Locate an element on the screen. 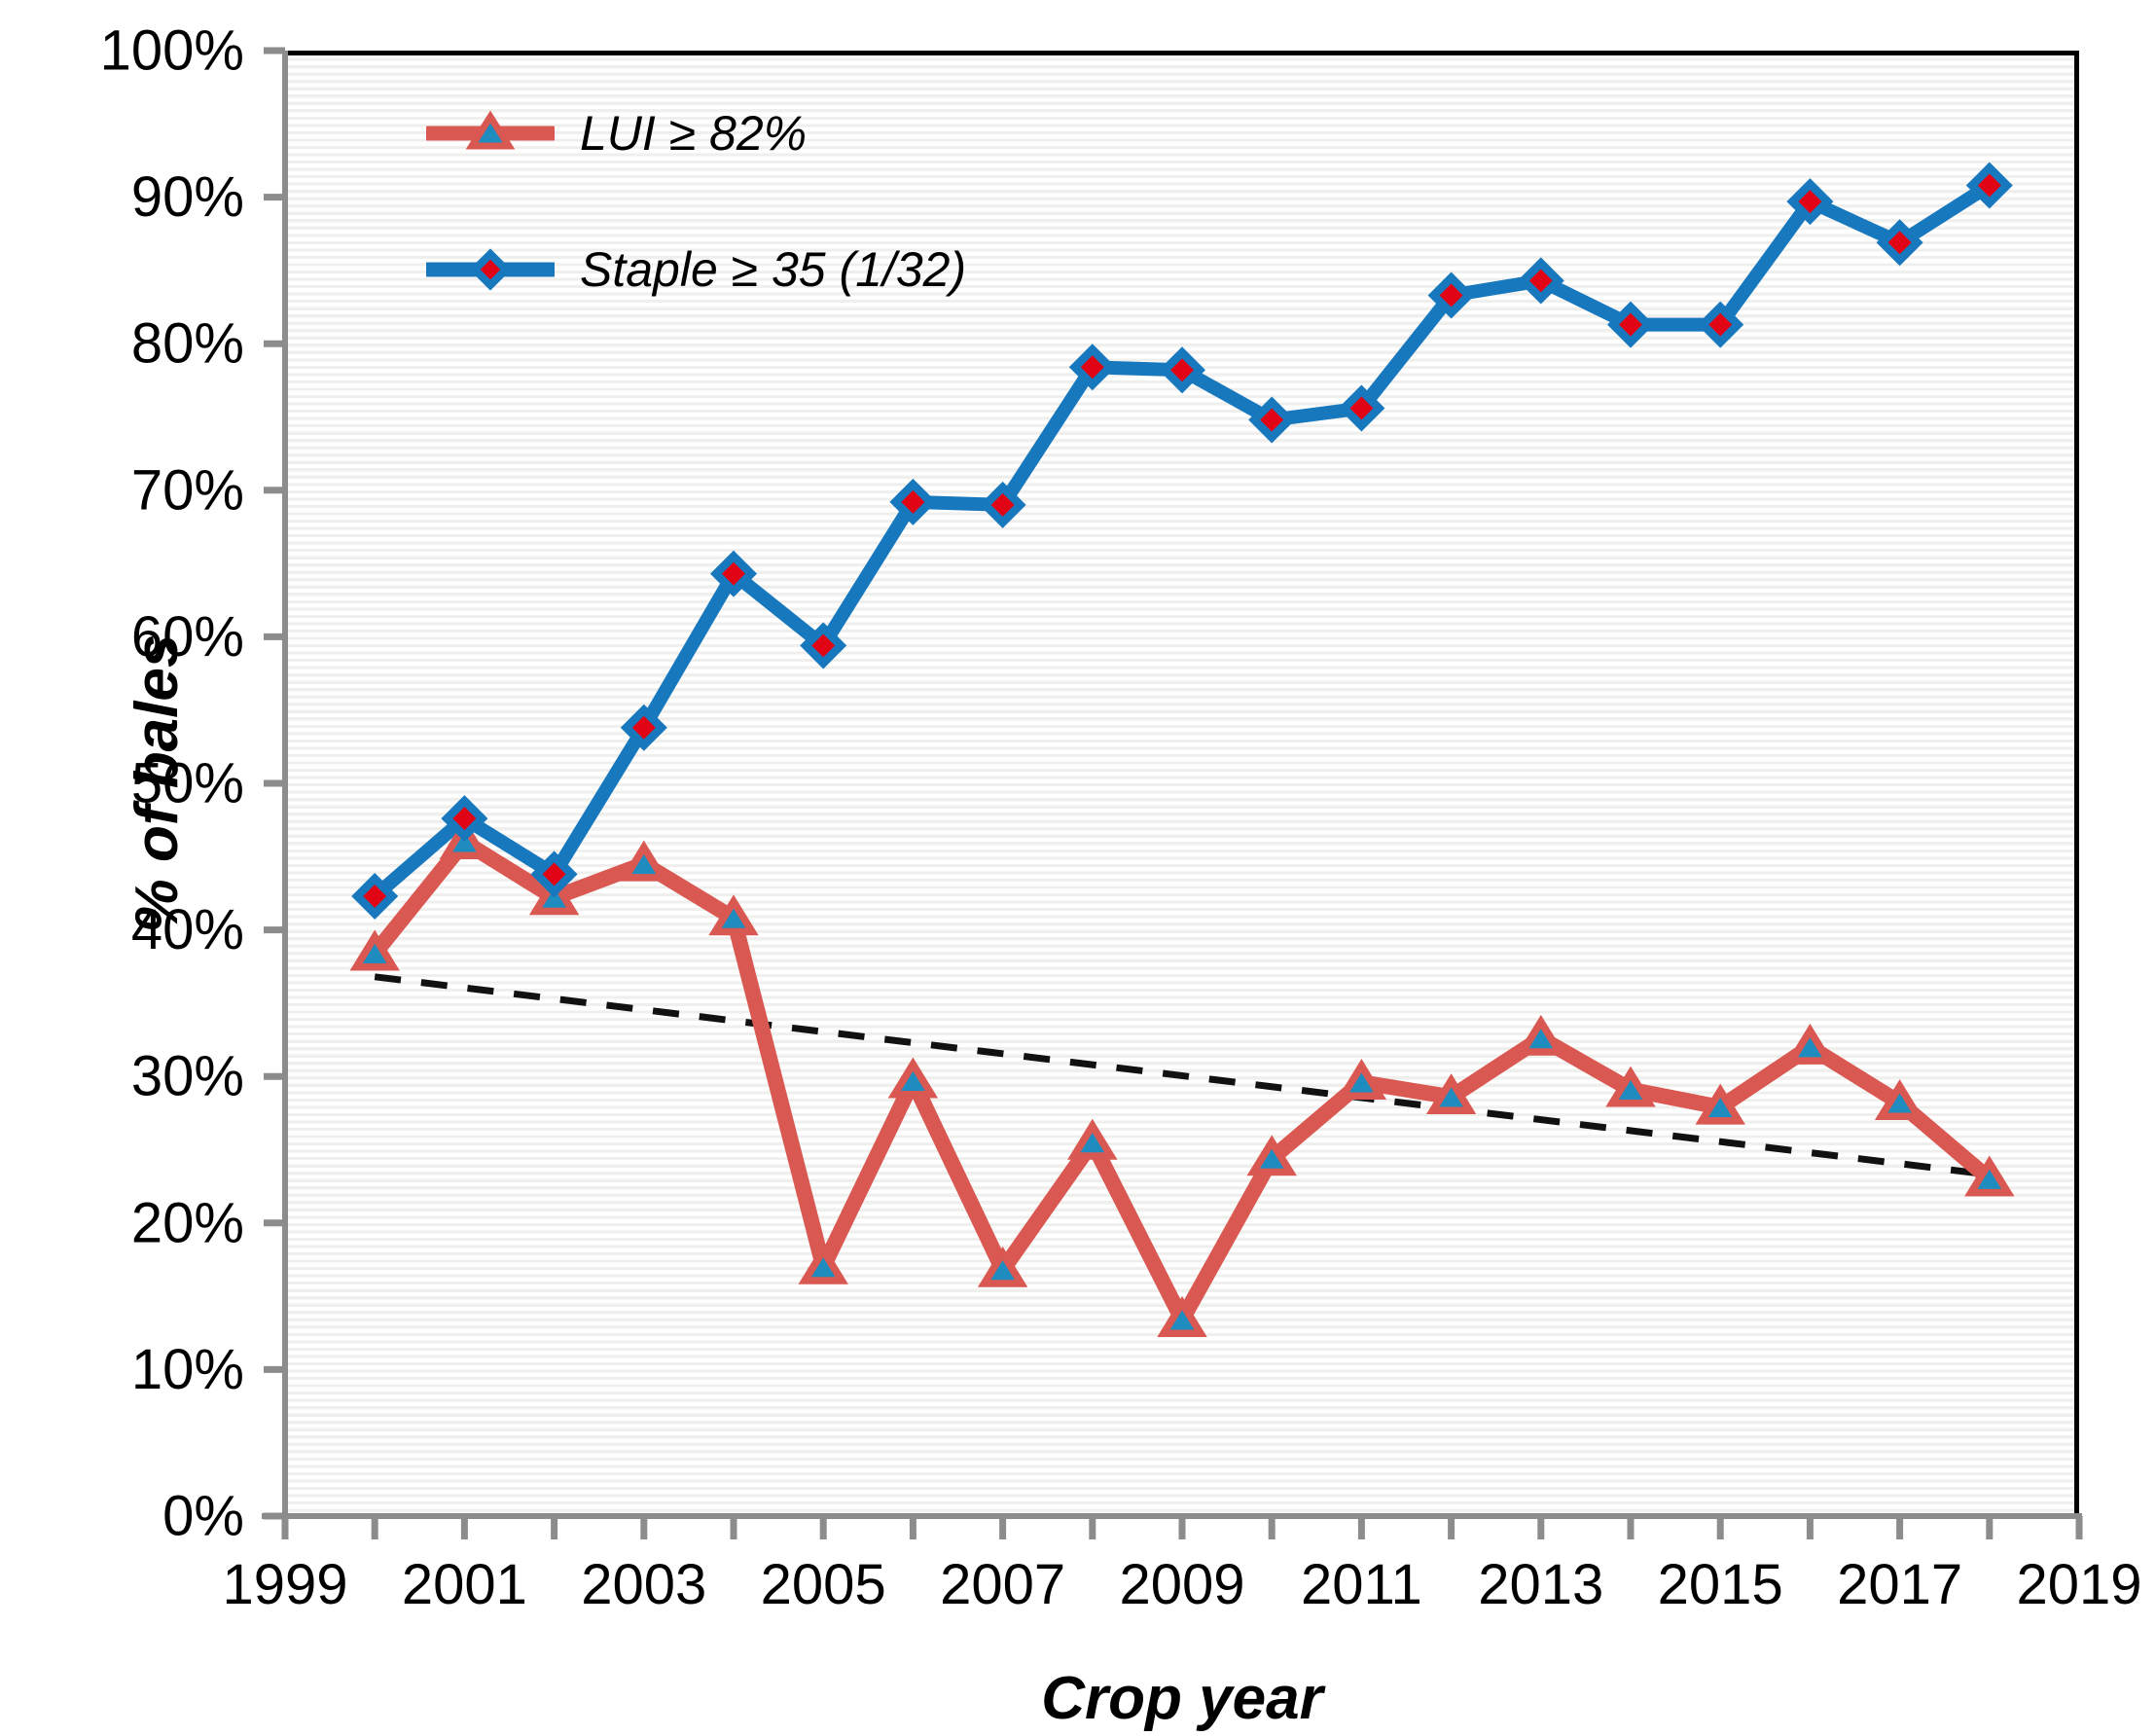  lui-marker-2013 is located at coordinates (1541, 1035).